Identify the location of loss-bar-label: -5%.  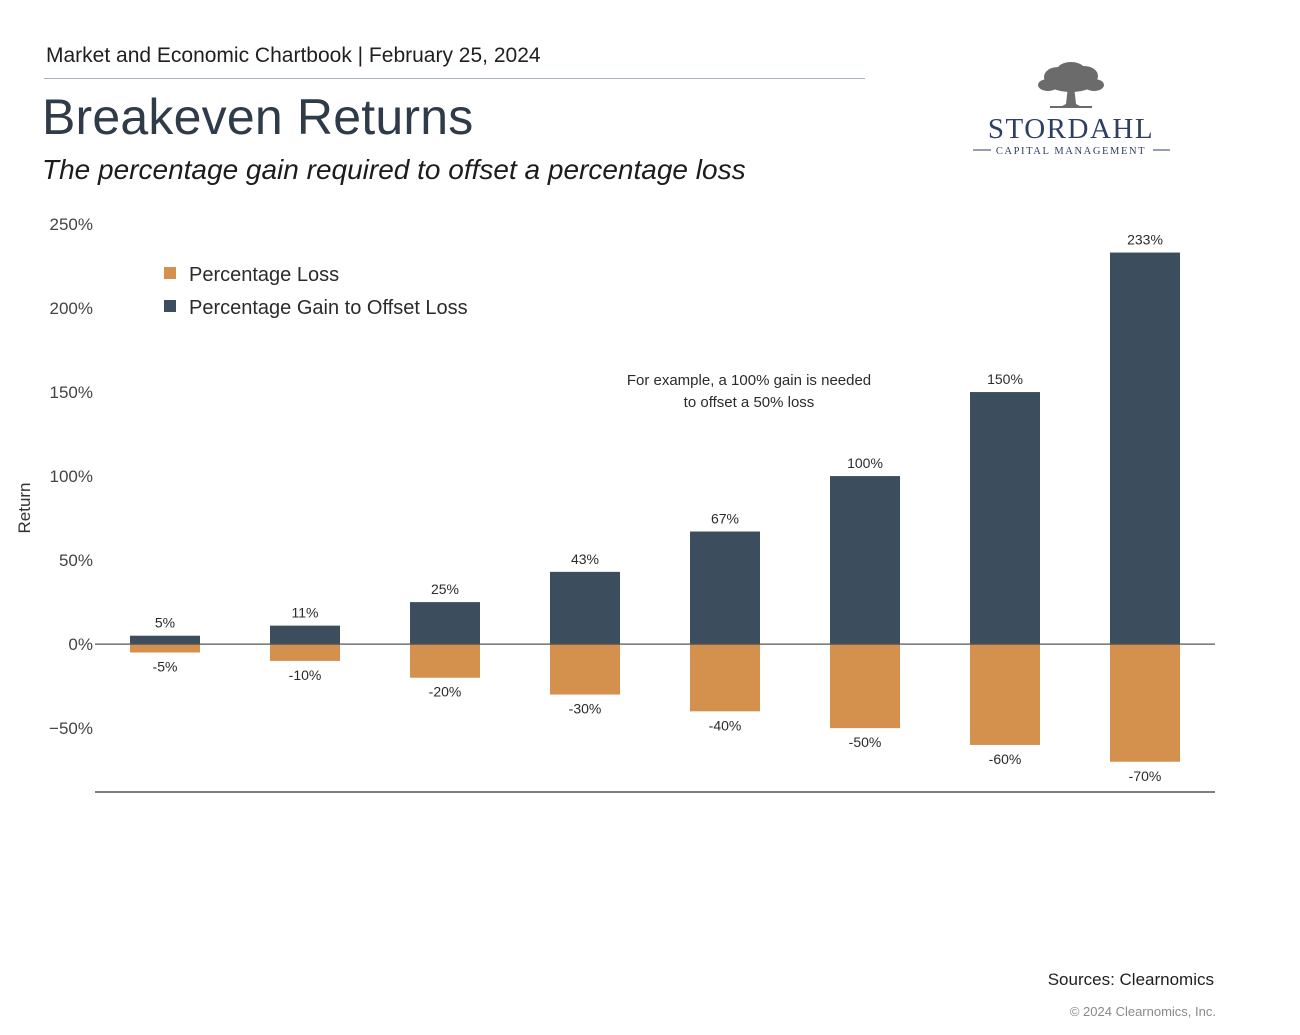
(165, 667).